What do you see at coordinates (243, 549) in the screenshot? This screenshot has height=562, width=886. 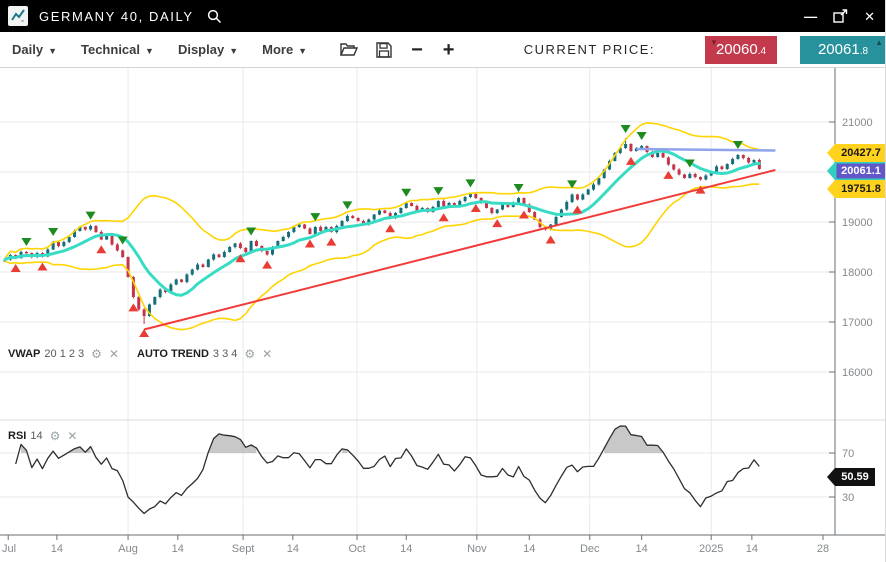 I see `time-tick-label: Sept` at bounding box center [243, 549].